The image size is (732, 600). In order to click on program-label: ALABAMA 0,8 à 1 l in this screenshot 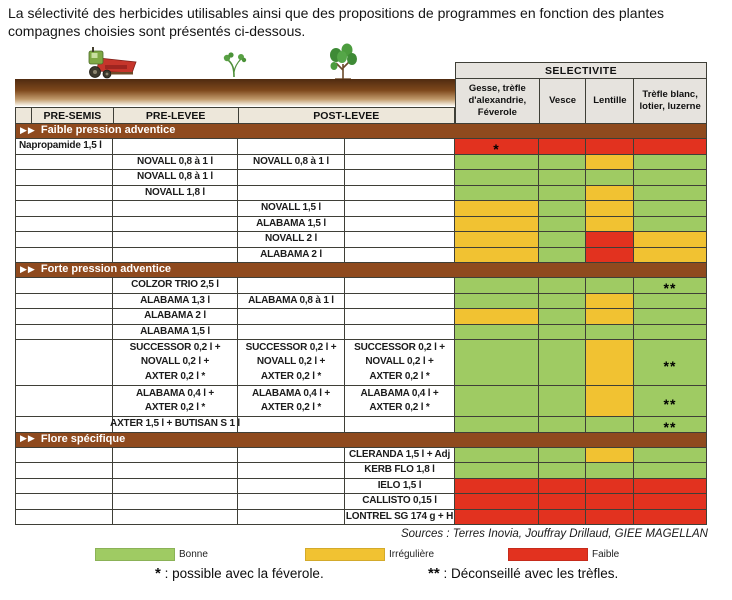, I will do `click(291, 300)`.